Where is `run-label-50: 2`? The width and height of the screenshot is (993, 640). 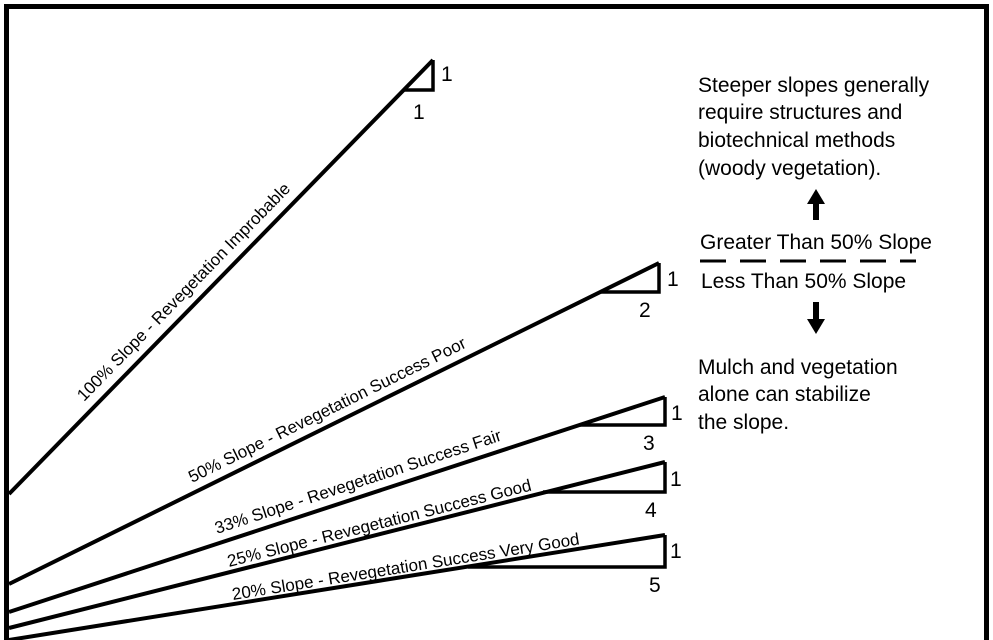
run-label-50: 2 is located at coordinates (645, 310).